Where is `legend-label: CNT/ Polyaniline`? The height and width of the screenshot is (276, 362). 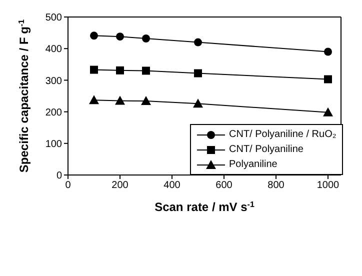
legend-label: CNT/ Polyaniline is located at coordinates (266, 149).